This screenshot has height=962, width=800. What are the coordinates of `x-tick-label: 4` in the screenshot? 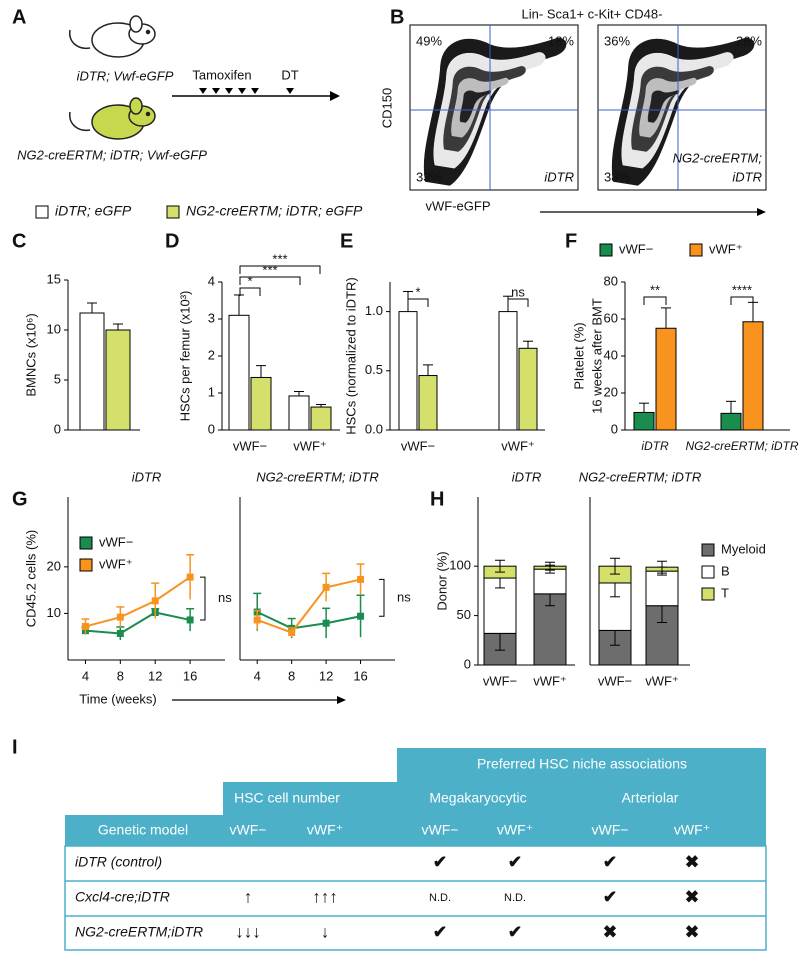 It's located at (85, 675).